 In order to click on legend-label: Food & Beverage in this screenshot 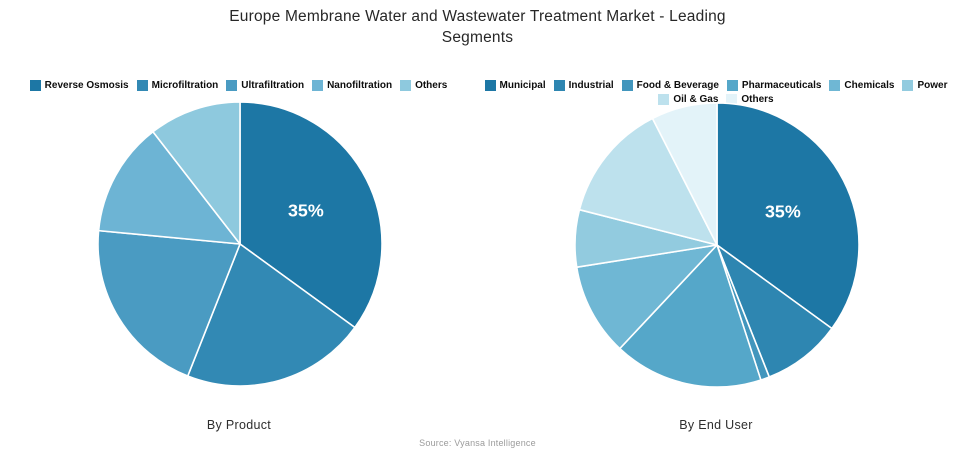, I will do `click(677, 85)`.